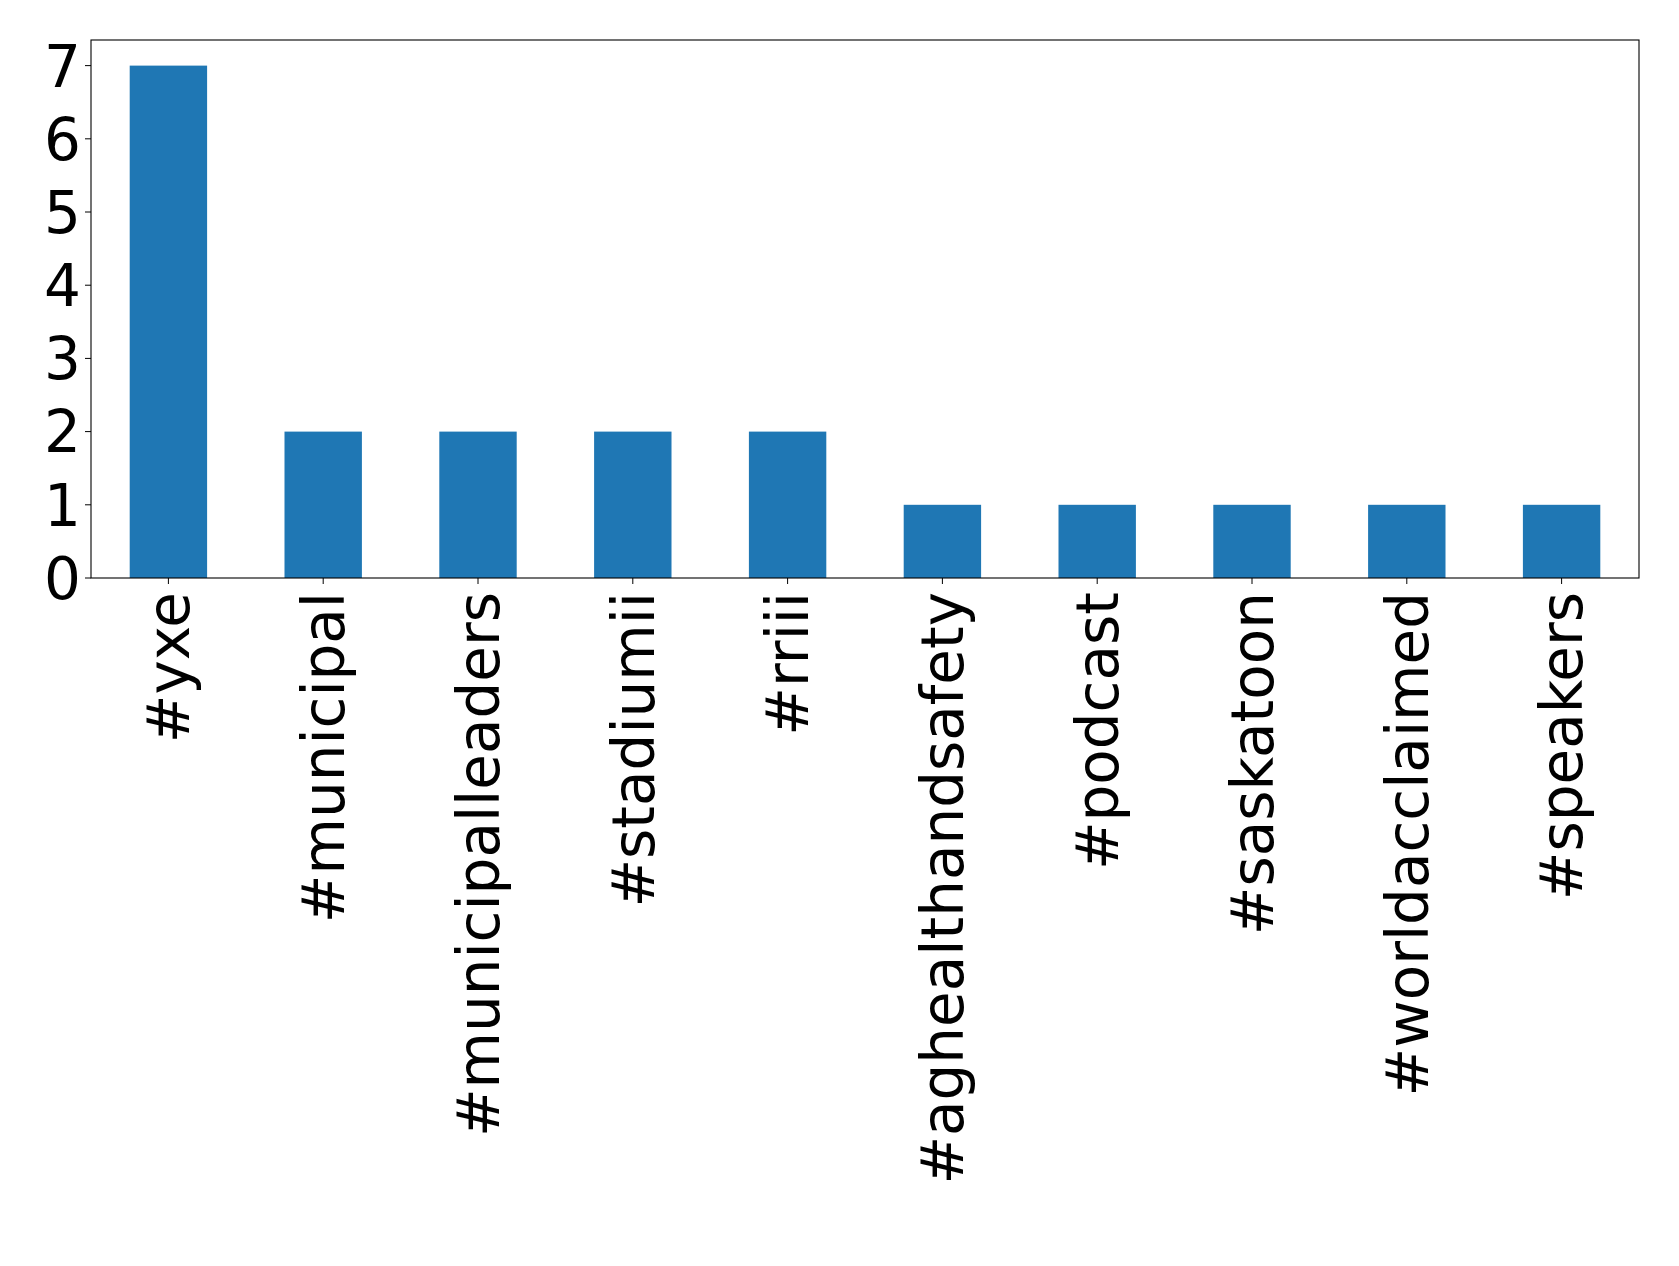 This screenshot has width=1679, height=1266. I want to click on y-tick-label: 6, so click(62, 139).